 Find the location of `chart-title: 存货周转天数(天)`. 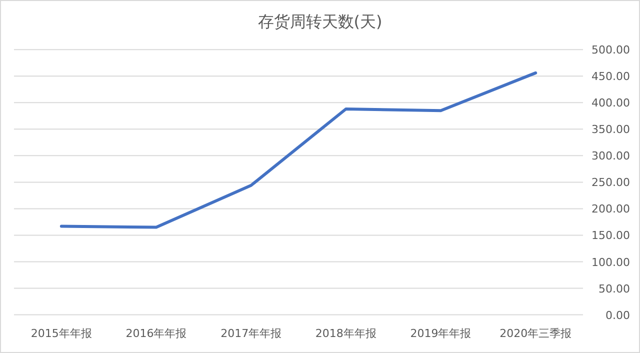

chart-title: 存货周转天数(天) is located at coordinates (320, 21).